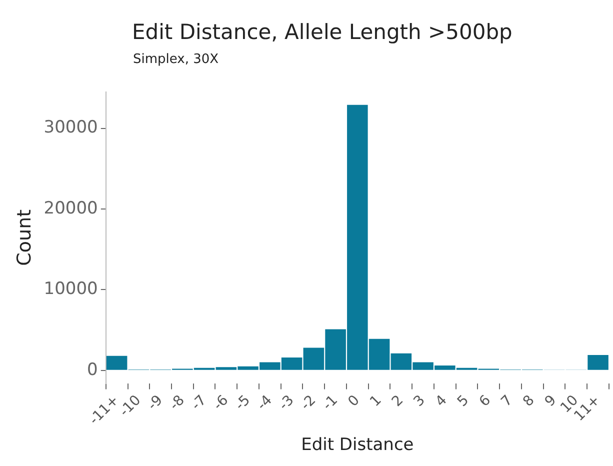 Image resolution: width=613 pixels, height=466 pixels. Describe the element at coordinates (507, 401) in the screenshot. I see `x-tick-label: 7` at that location.